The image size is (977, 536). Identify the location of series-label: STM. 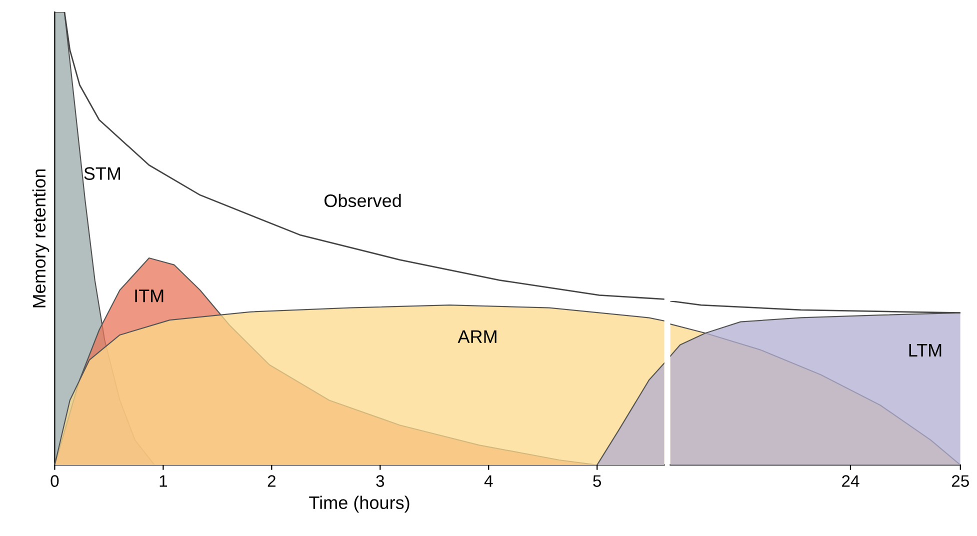
(102, 173).